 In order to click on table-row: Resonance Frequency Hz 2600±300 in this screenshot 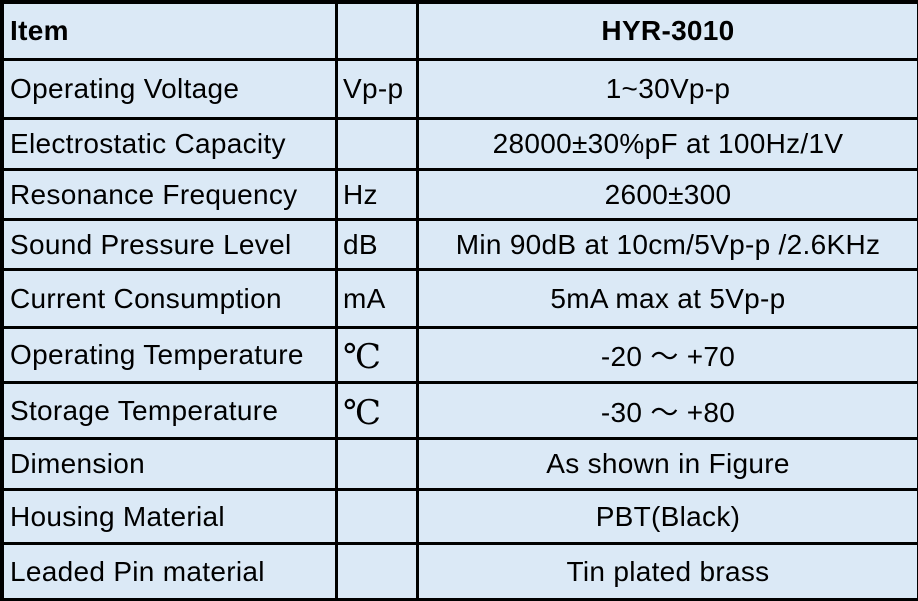, I will do `click(460, 195)`.